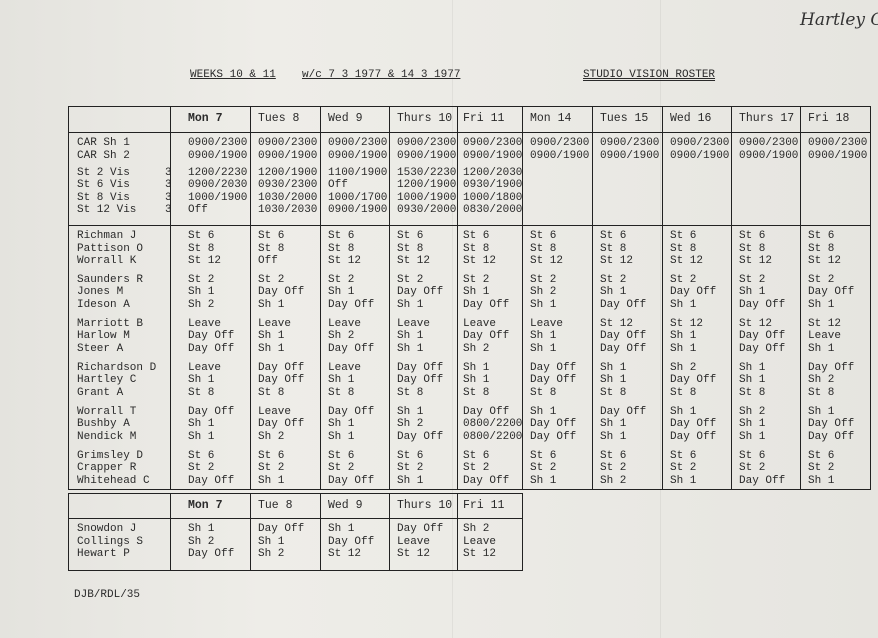 The height and width of the screenshot is (638, 878). What do you see at coordinates (557, 423) in the screenshot?
I see `shift-cell: Sh 1 Day Off Day Off` at bounding box center [557, 423].